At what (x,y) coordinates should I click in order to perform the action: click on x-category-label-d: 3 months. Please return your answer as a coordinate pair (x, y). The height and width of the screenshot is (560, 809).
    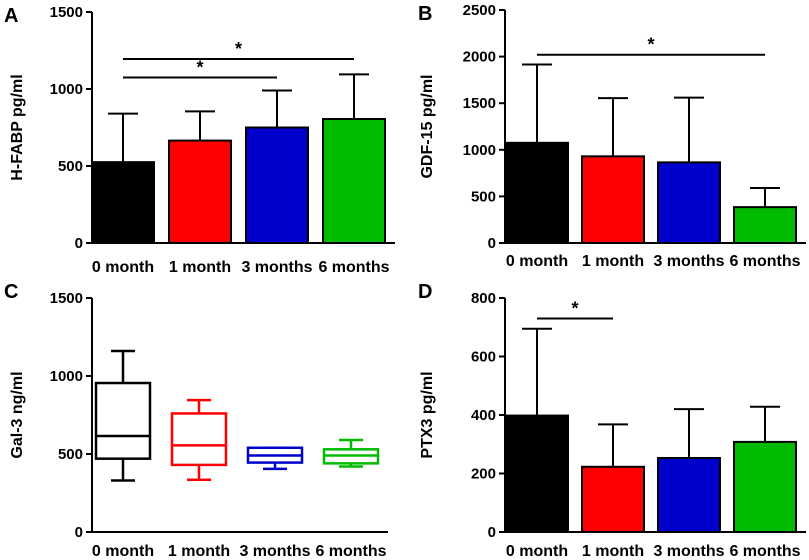
    Looking at the image, I should click on (688, 551).